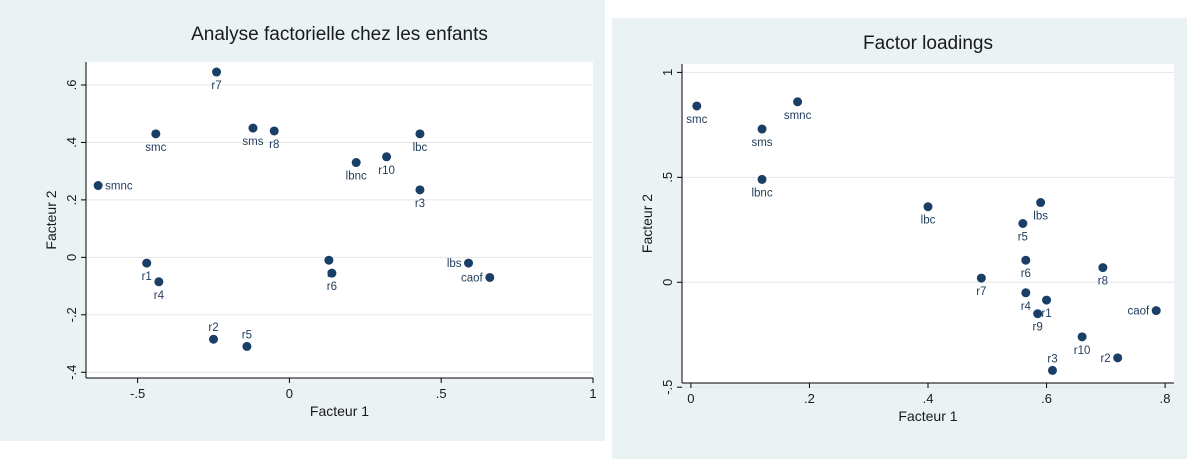 Image resolution: width=1187 pixels, height=459 pixels. Describe the element at coordinates (329, 260) in the screenshot. I see `point-r` at that location.